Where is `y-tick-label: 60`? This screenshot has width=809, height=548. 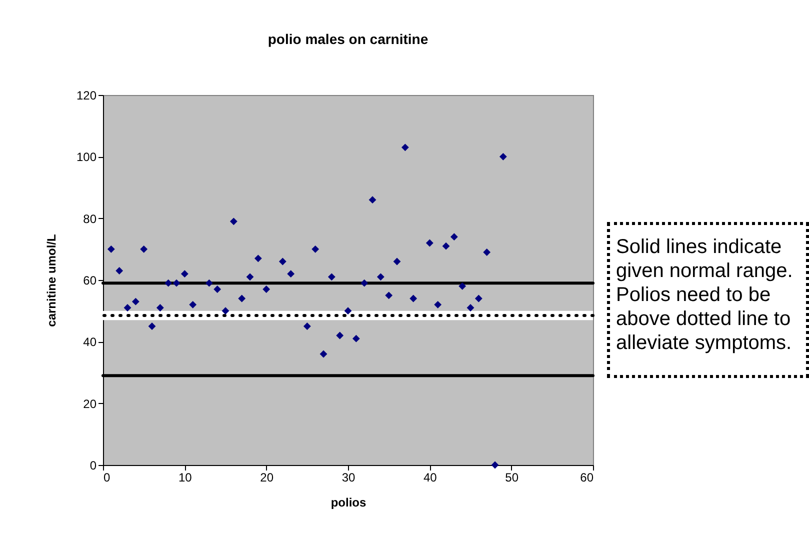 y-tick-label: 60 is located at coordinates (90, 281).